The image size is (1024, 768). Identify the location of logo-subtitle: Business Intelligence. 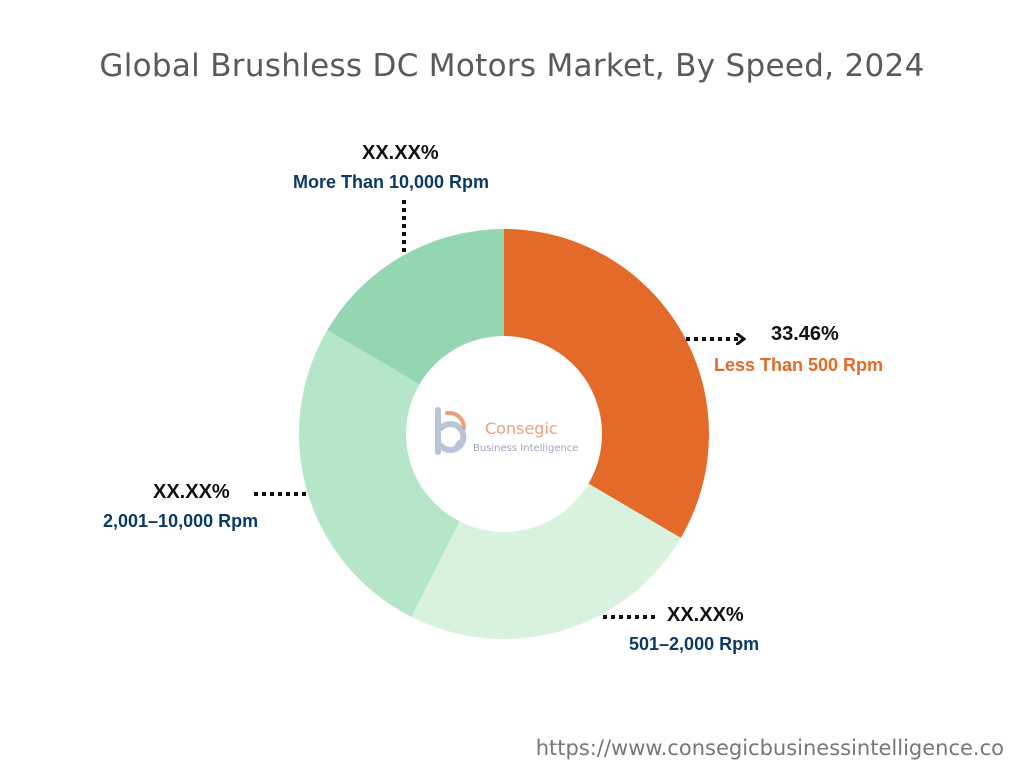
(525, 448).